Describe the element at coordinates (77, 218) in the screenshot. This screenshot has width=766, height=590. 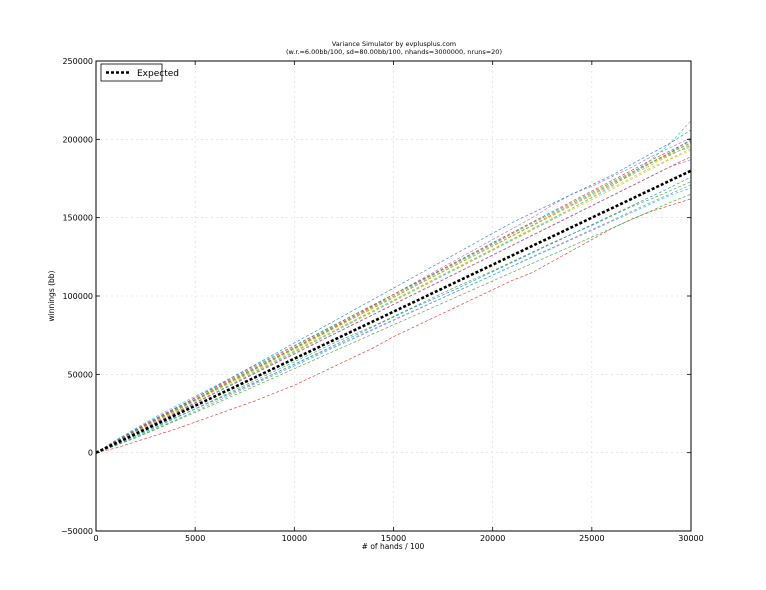
I see `y-tick-label: 150000` at that location.